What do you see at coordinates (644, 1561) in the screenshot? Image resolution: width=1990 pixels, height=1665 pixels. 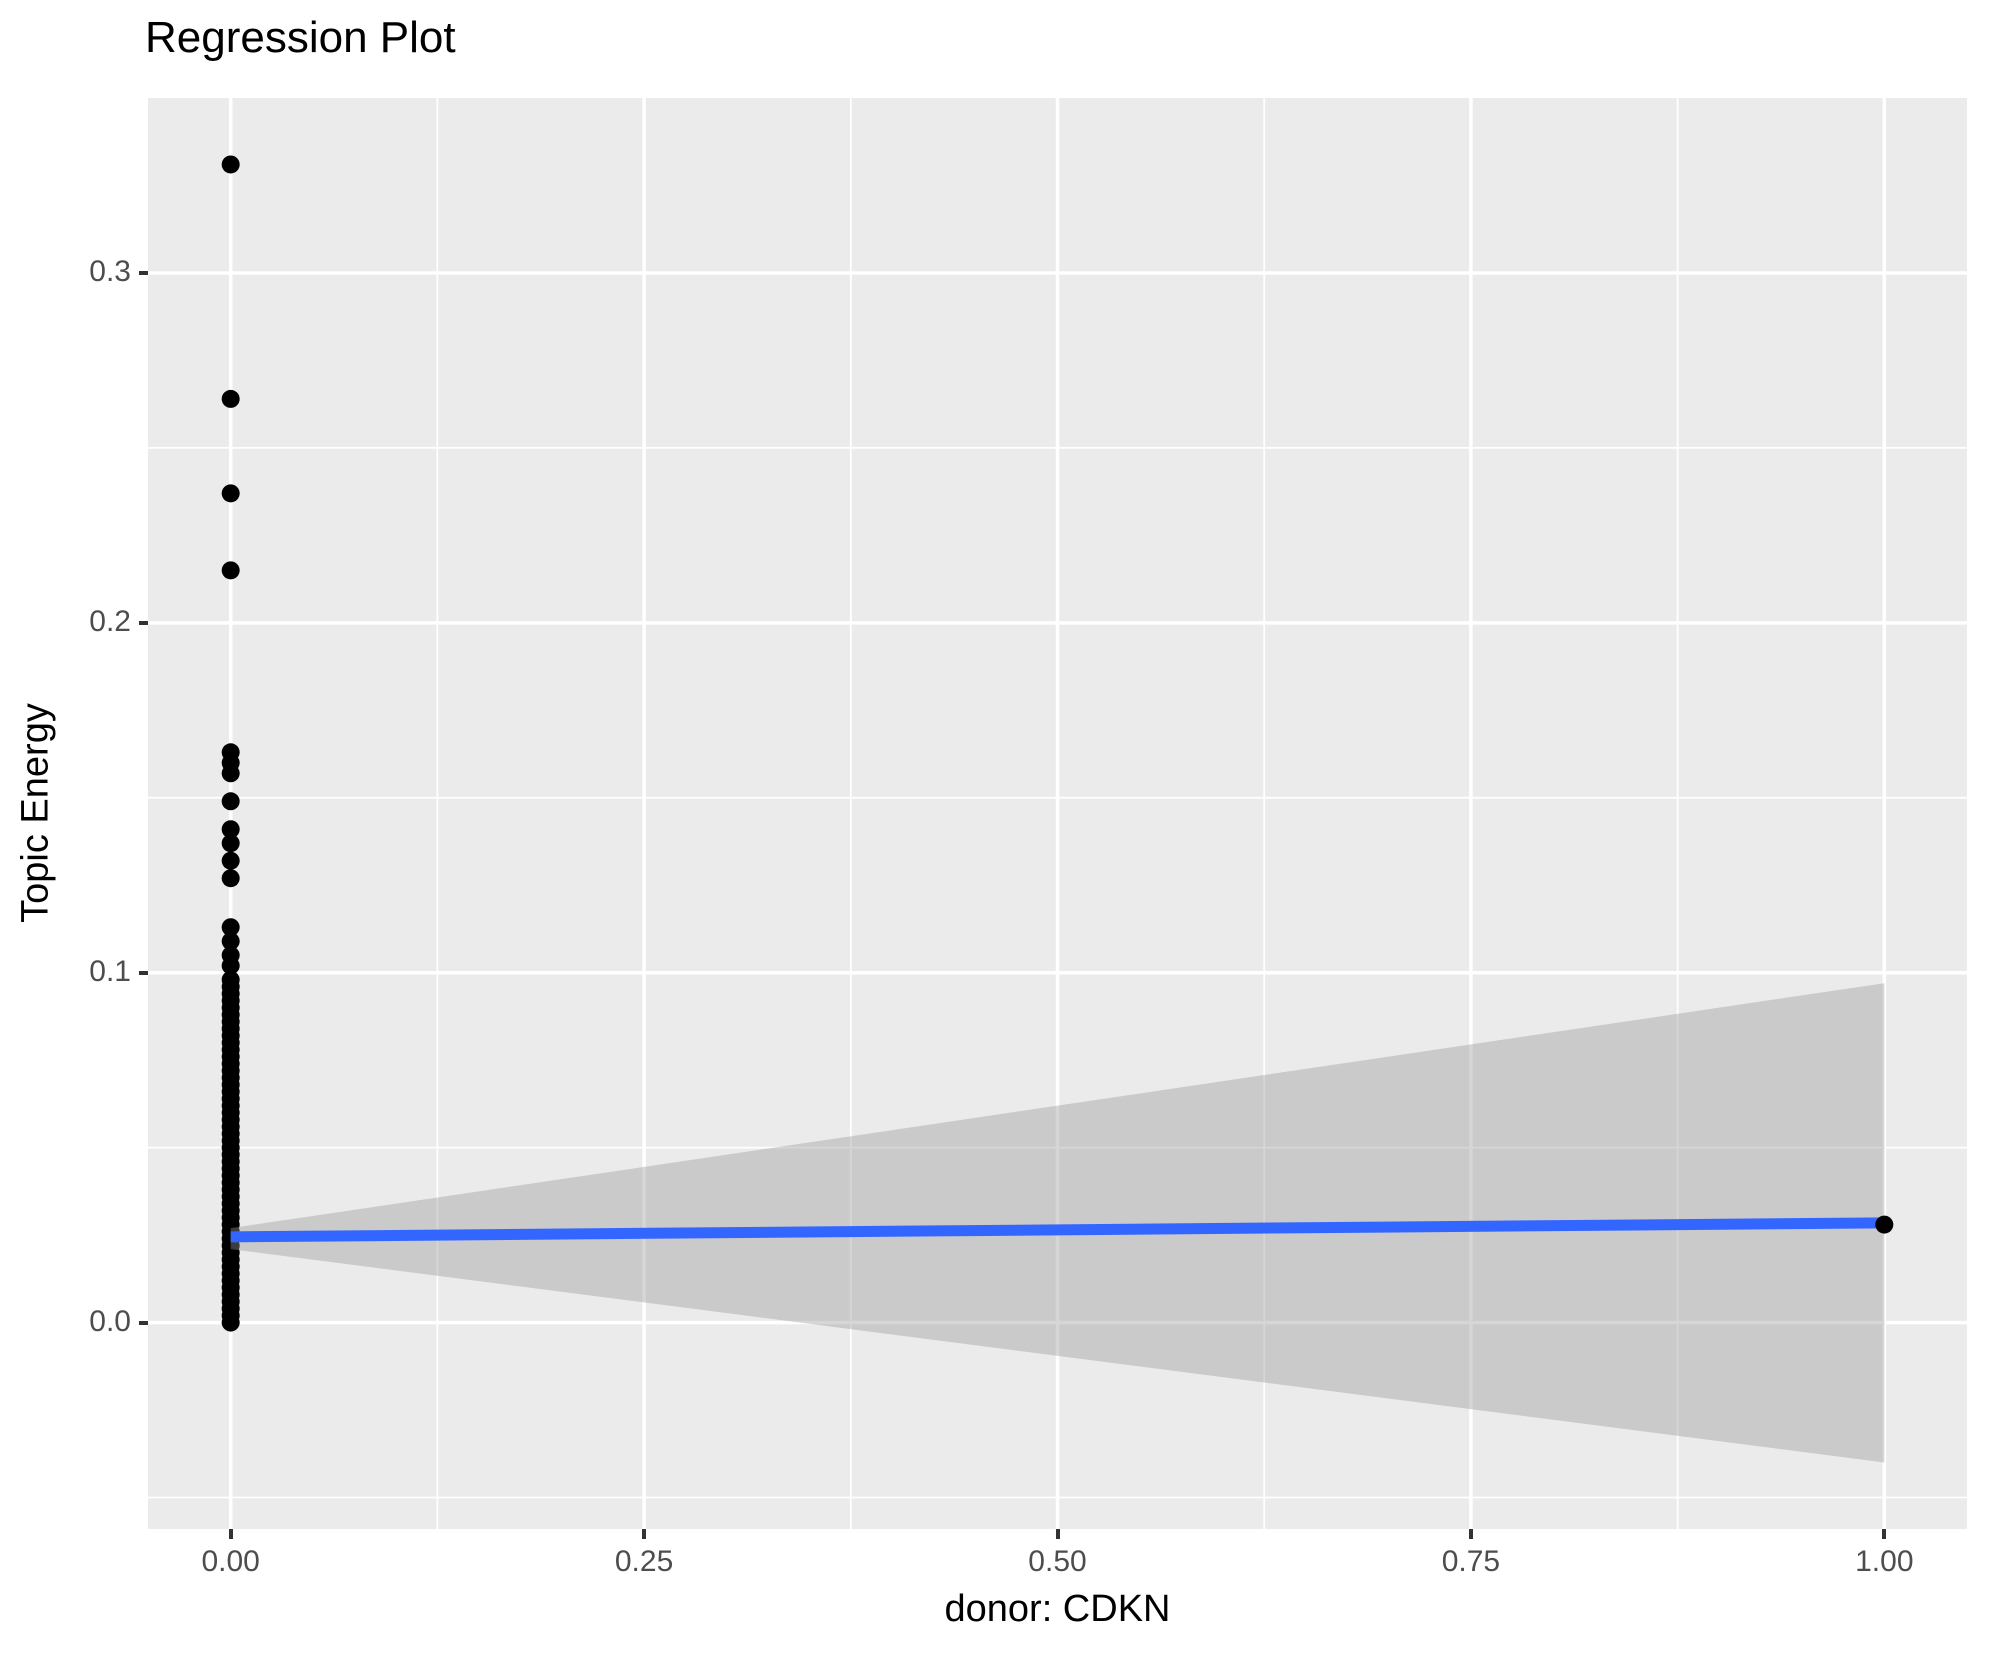 I see `x-axis-tick-label: 0.25` at bounding box center [644, 1561].